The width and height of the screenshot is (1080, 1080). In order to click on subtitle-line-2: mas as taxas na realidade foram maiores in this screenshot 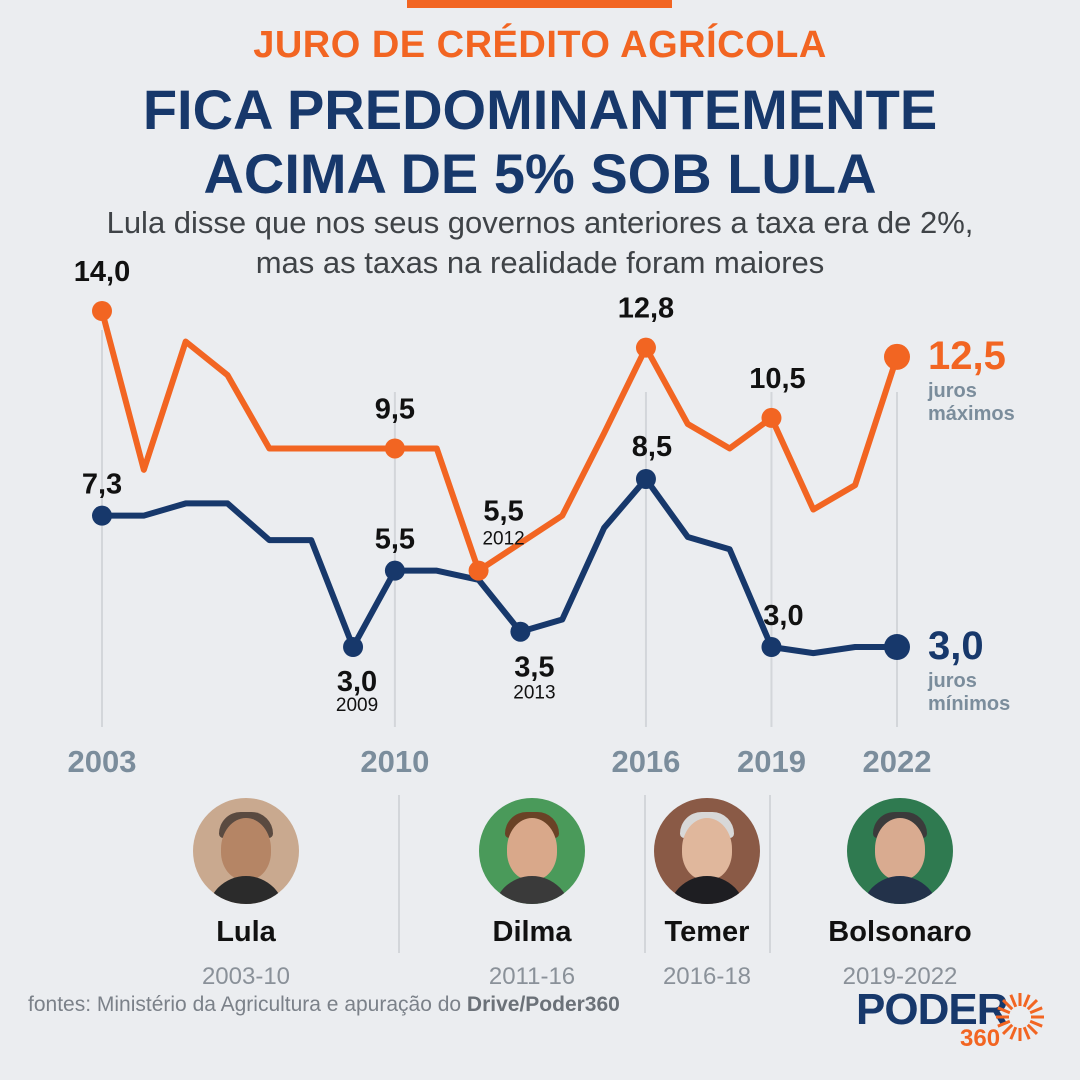, I will do `click(540, 262)`.